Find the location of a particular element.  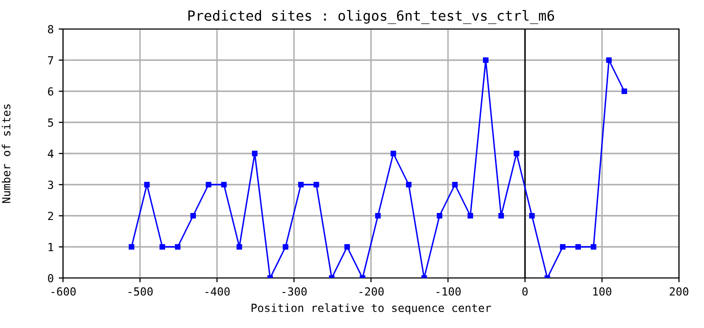

y-tick-label: 5 is located at coordinates (51, 122).